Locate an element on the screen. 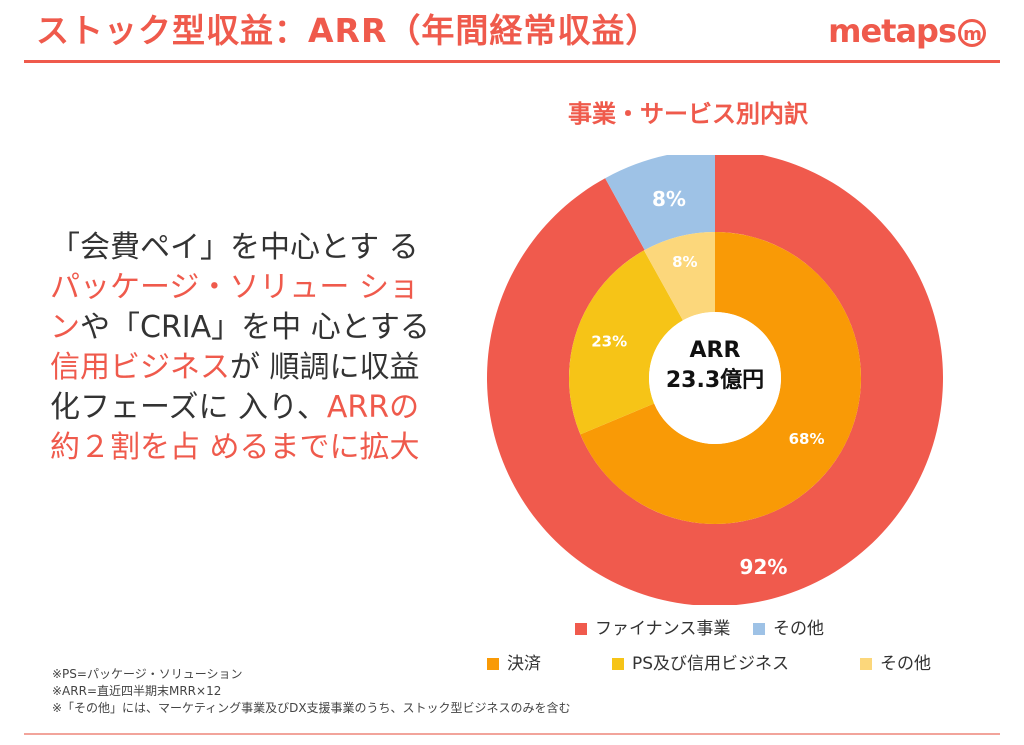 The width and height of the screenshot is (1024, 745). summary-highlight: パッケージ・ソリュー is located at coordinates (200, 287).